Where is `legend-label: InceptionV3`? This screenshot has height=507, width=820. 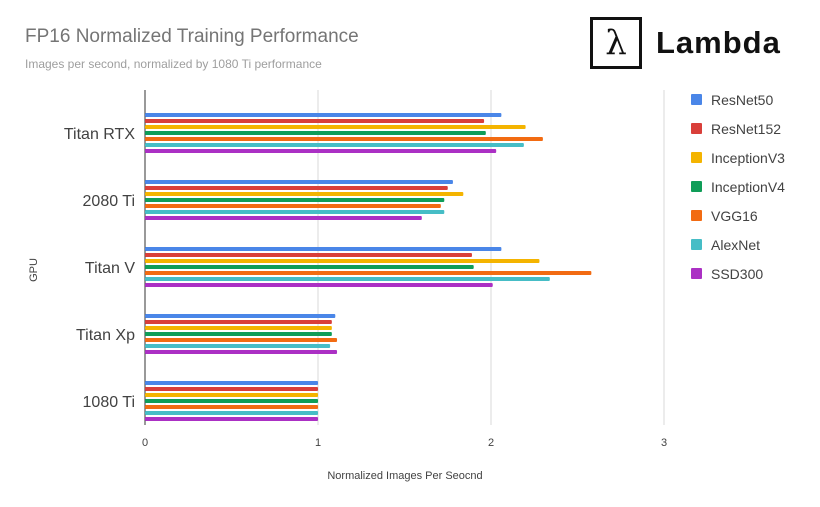 legend-label: InceptionV3 is located at coordinates (748, 158).